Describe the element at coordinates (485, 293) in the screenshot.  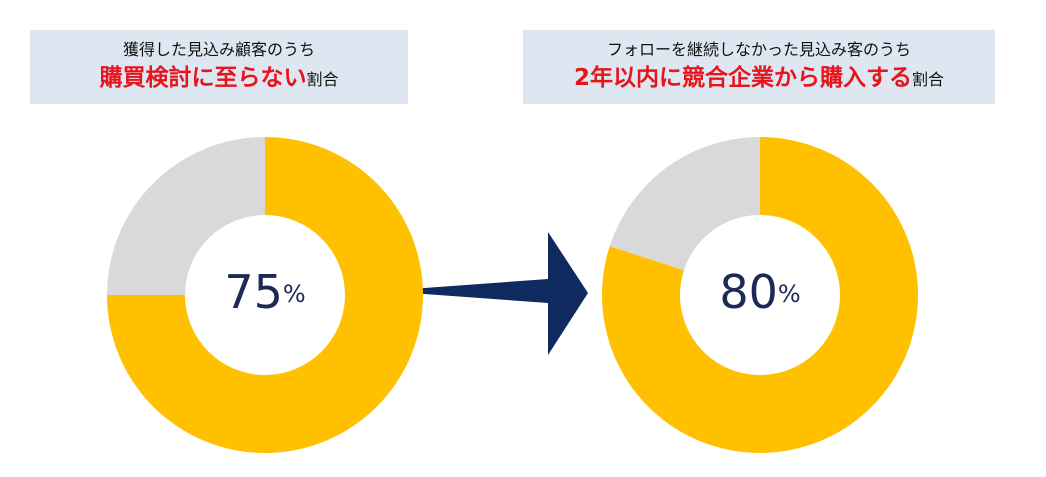
I see `arrow` at that location.